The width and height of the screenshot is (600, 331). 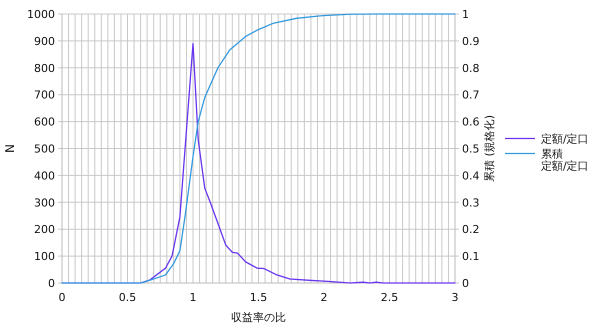 What do you see at coordinates (324, 297) in the screenshot?
I see `x-tick-label: 2` at bounding box center [324, 297].